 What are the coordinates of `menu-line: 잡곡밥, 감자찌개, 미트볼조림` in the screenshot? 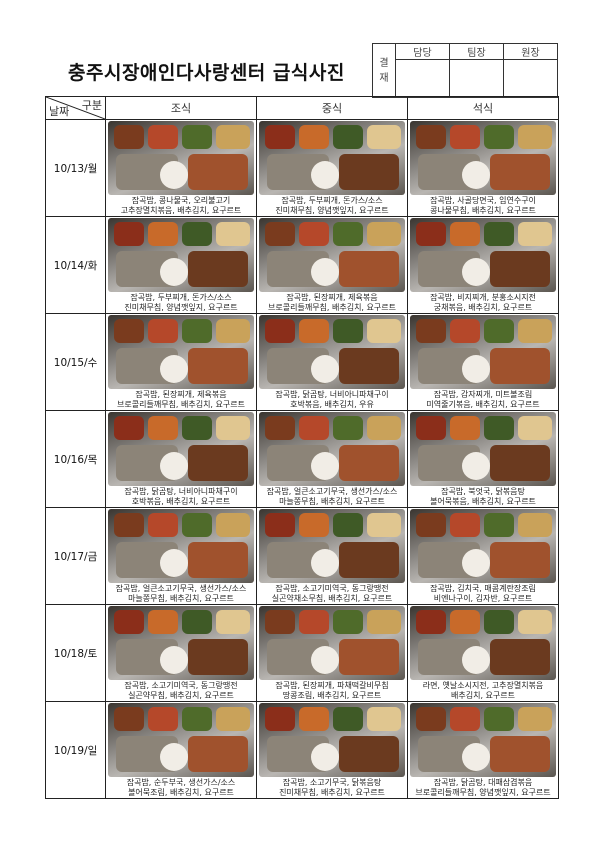 It's located at (483, 394).